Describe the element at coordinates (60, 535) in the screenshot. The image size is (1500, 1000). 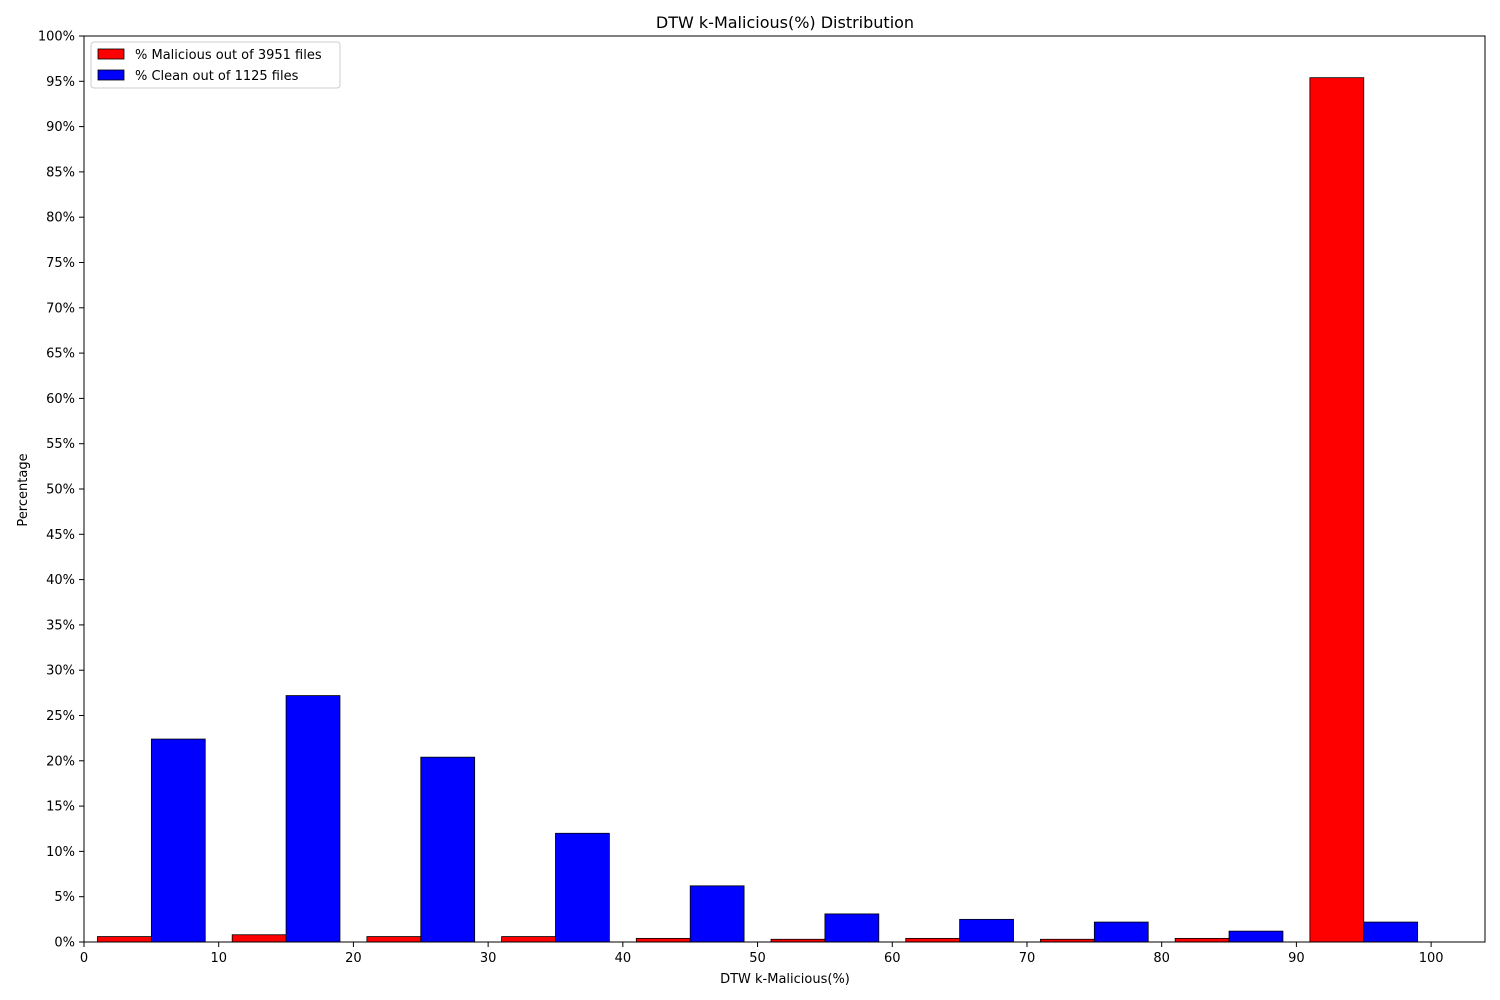
I see `y-tick-label: 45%` at that location.